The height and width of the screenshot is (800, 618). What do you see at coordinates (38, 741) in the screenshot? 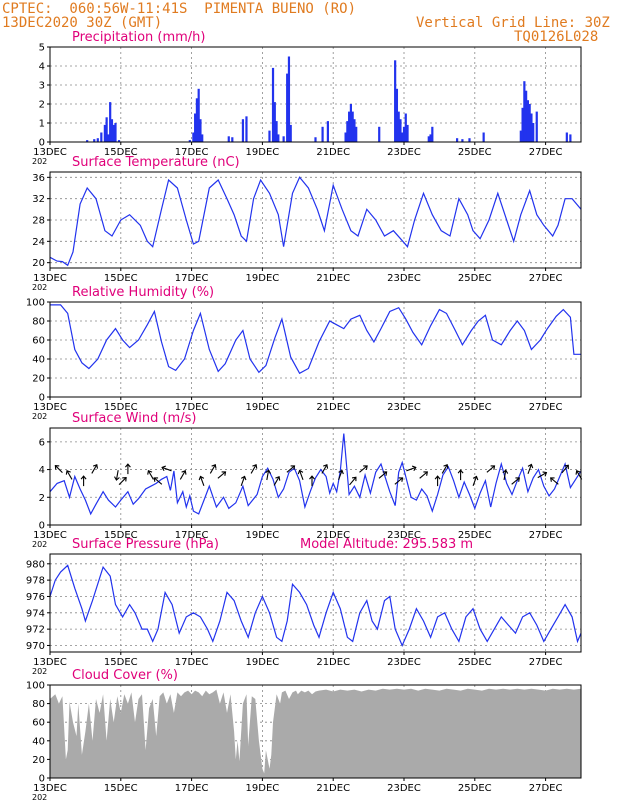
I see `y-tick-label: 40` at bounding box center [38, 741].